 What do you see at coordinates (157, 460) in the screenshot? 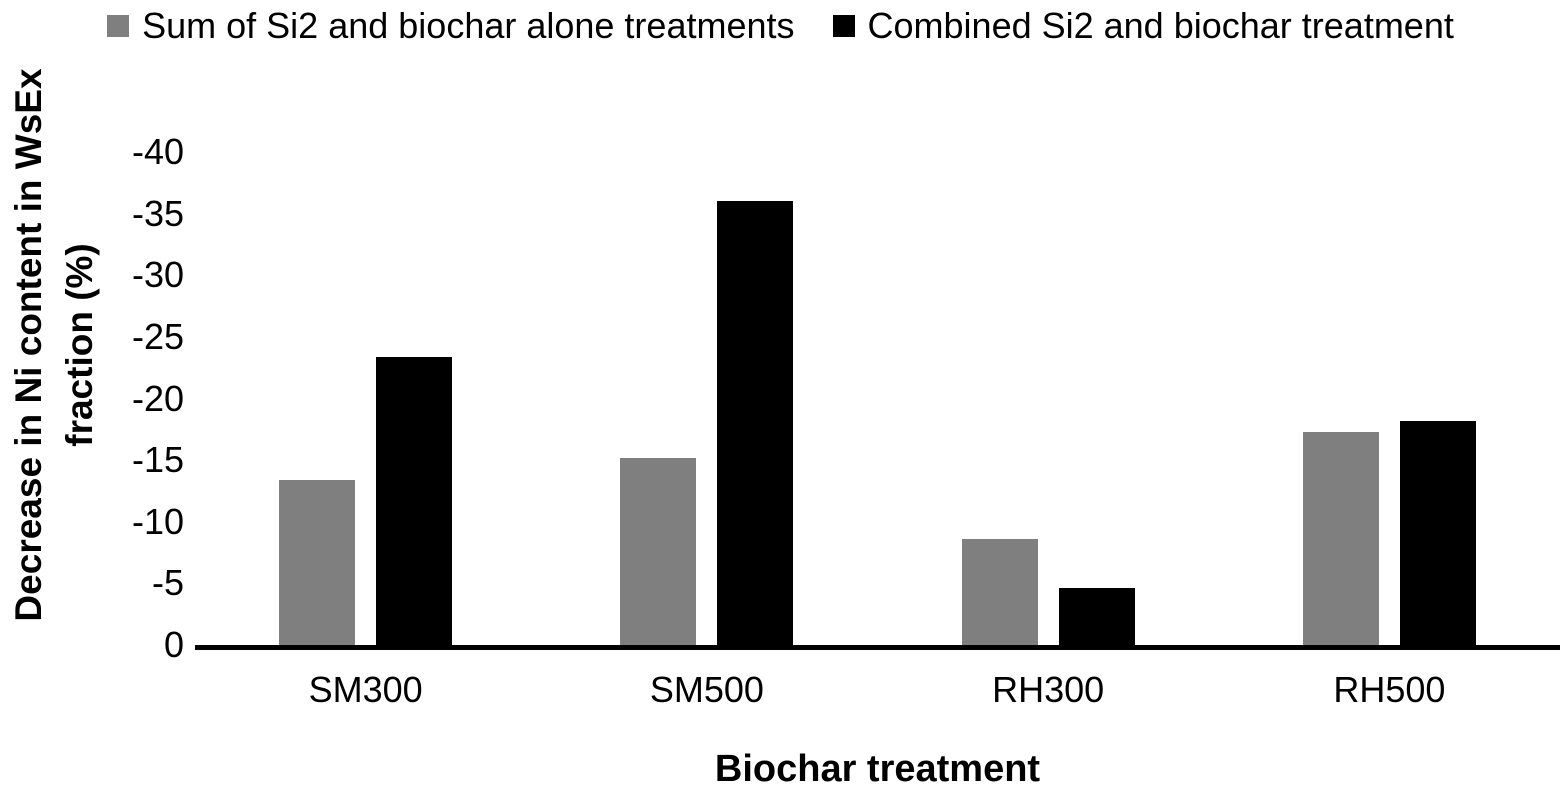
I see `y-axis-tick-label-15: -15` at bounding box center [157, 460].